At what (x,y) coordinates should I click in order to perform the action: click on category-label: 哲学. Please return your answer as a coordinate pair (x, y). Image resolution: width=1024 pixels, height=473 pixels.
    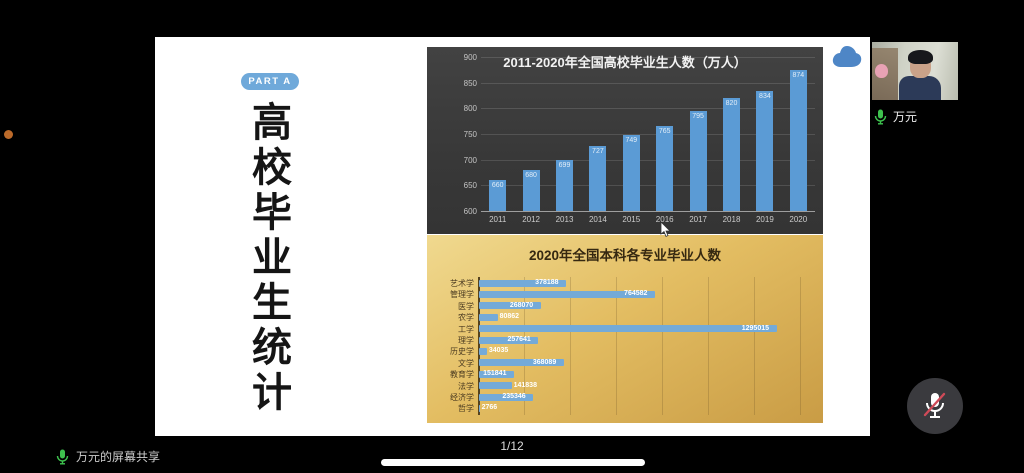
    Looking at the image, I should click on (466, 409).